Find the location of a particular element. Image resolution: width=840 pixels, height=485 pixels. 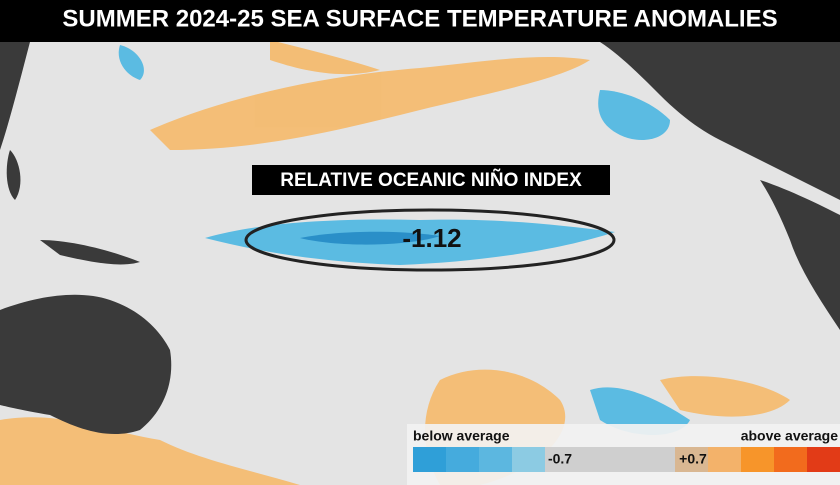

legend-below-label: below average is located at coordinates (461, 436).